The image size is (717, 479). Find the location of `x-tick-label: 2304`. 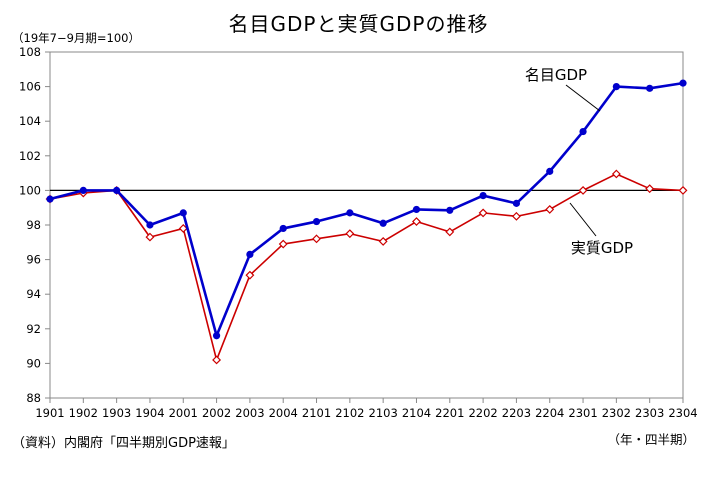

x-tick-label: 2304 is located at coordinates (682, 413).